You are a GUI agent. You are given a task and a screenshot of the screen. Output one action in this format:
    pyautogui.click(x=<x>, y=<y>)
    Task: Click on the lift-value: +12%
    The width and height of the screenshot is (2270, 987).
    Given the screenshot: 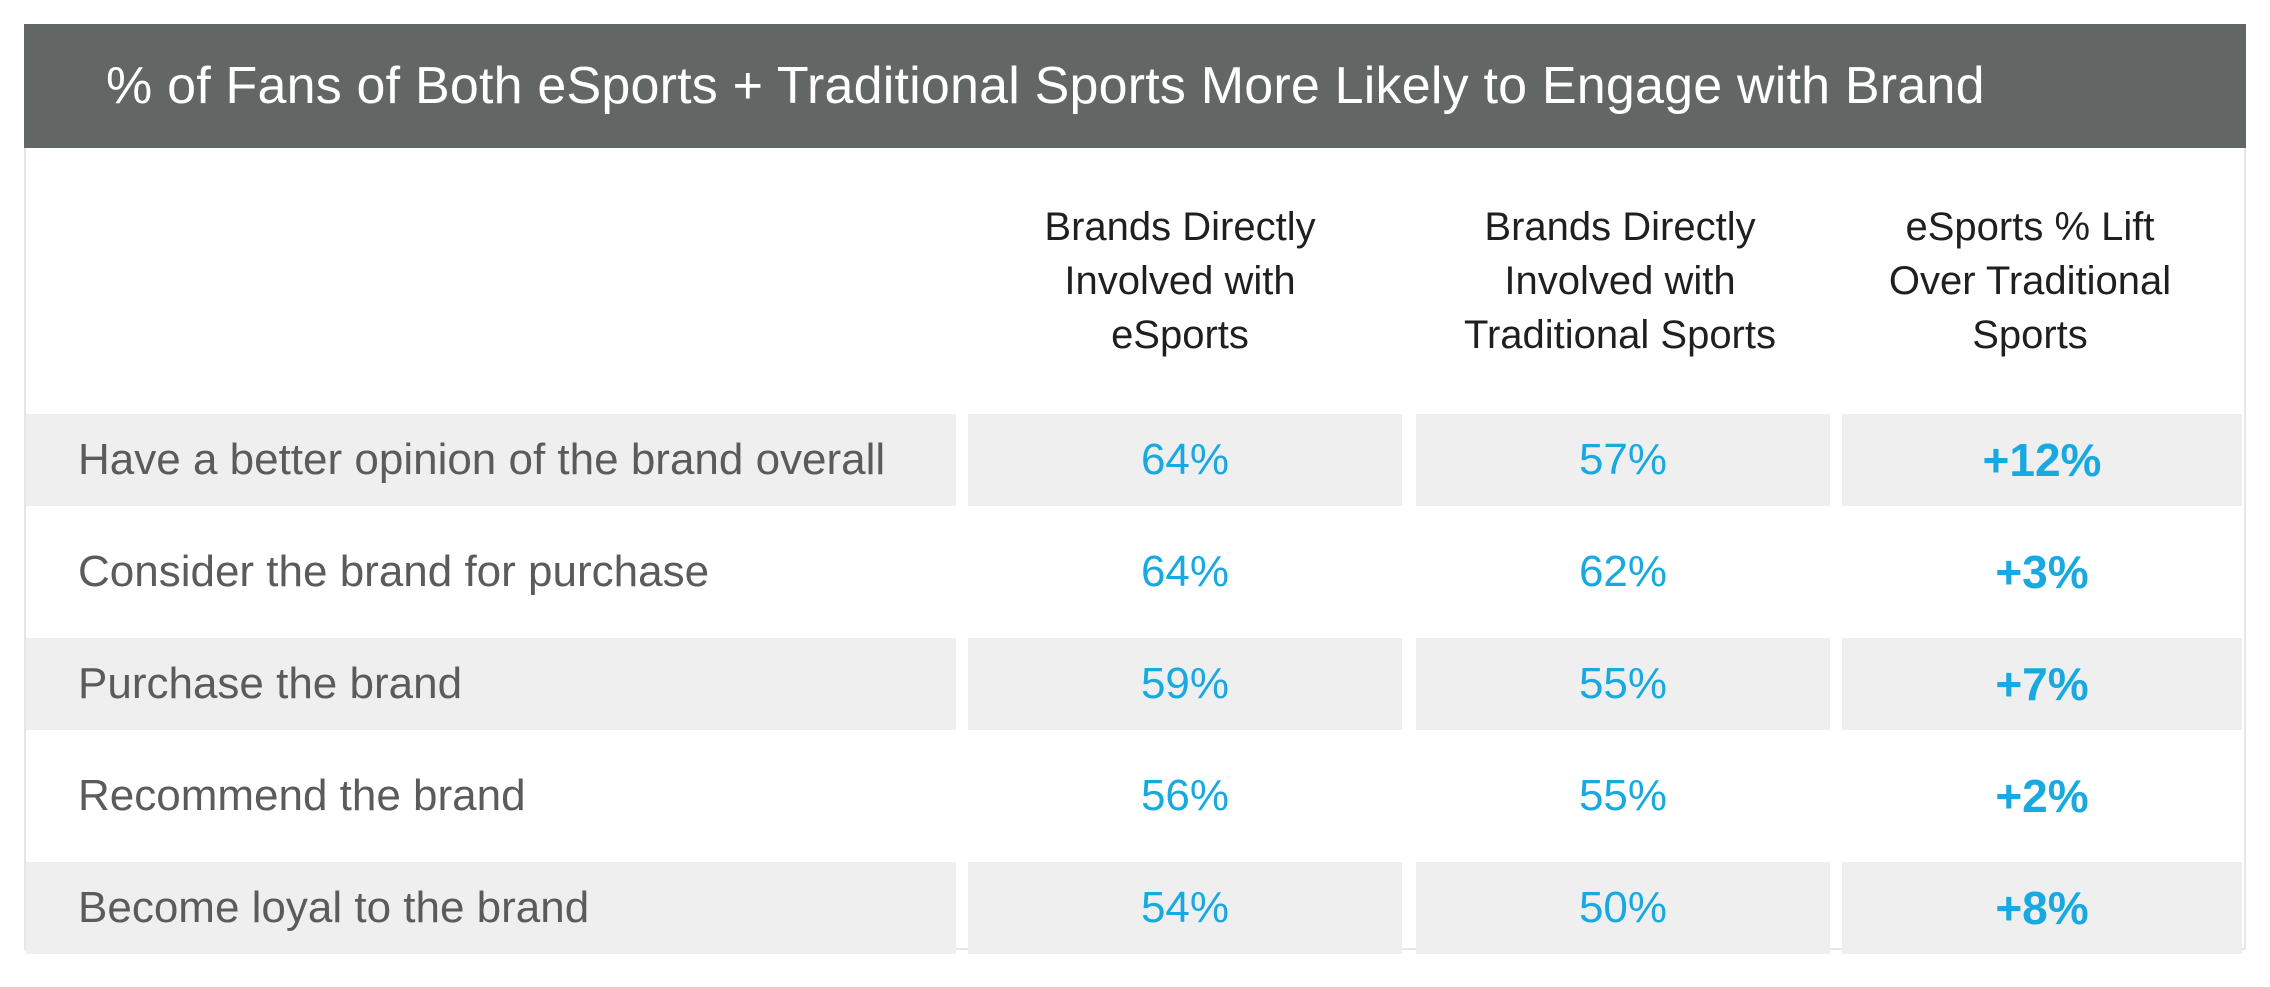 What is the action you would take?
    pyautogui.click(x=2042, y=460)
    